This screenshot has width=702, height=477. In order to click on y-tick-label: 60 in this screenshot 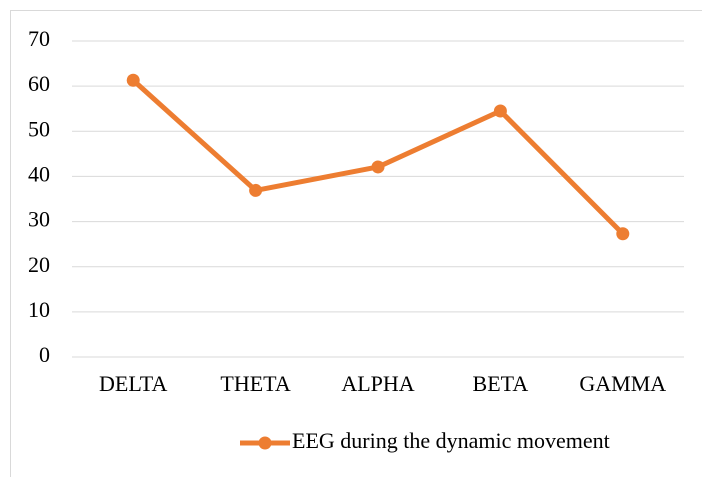, I will do `click(39, 83)`.